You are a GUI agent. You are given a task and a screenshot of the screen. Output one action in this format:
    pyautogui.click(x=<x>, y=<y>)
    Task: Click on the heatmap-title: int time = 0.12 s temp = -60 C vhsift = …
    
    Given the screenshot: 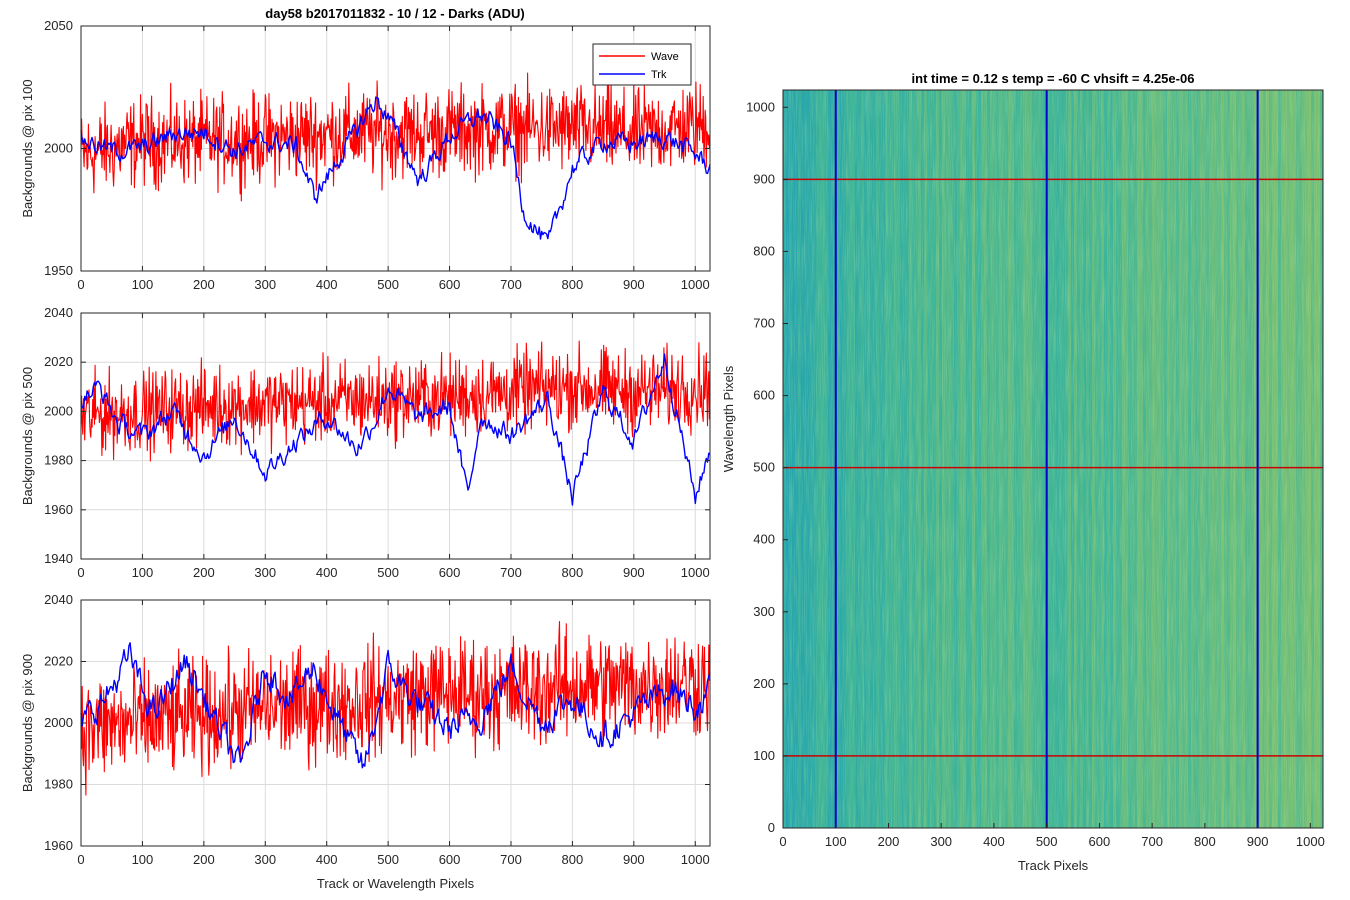 What is the action you would take?
    pyautogui.click(x=1053, y=78)
    